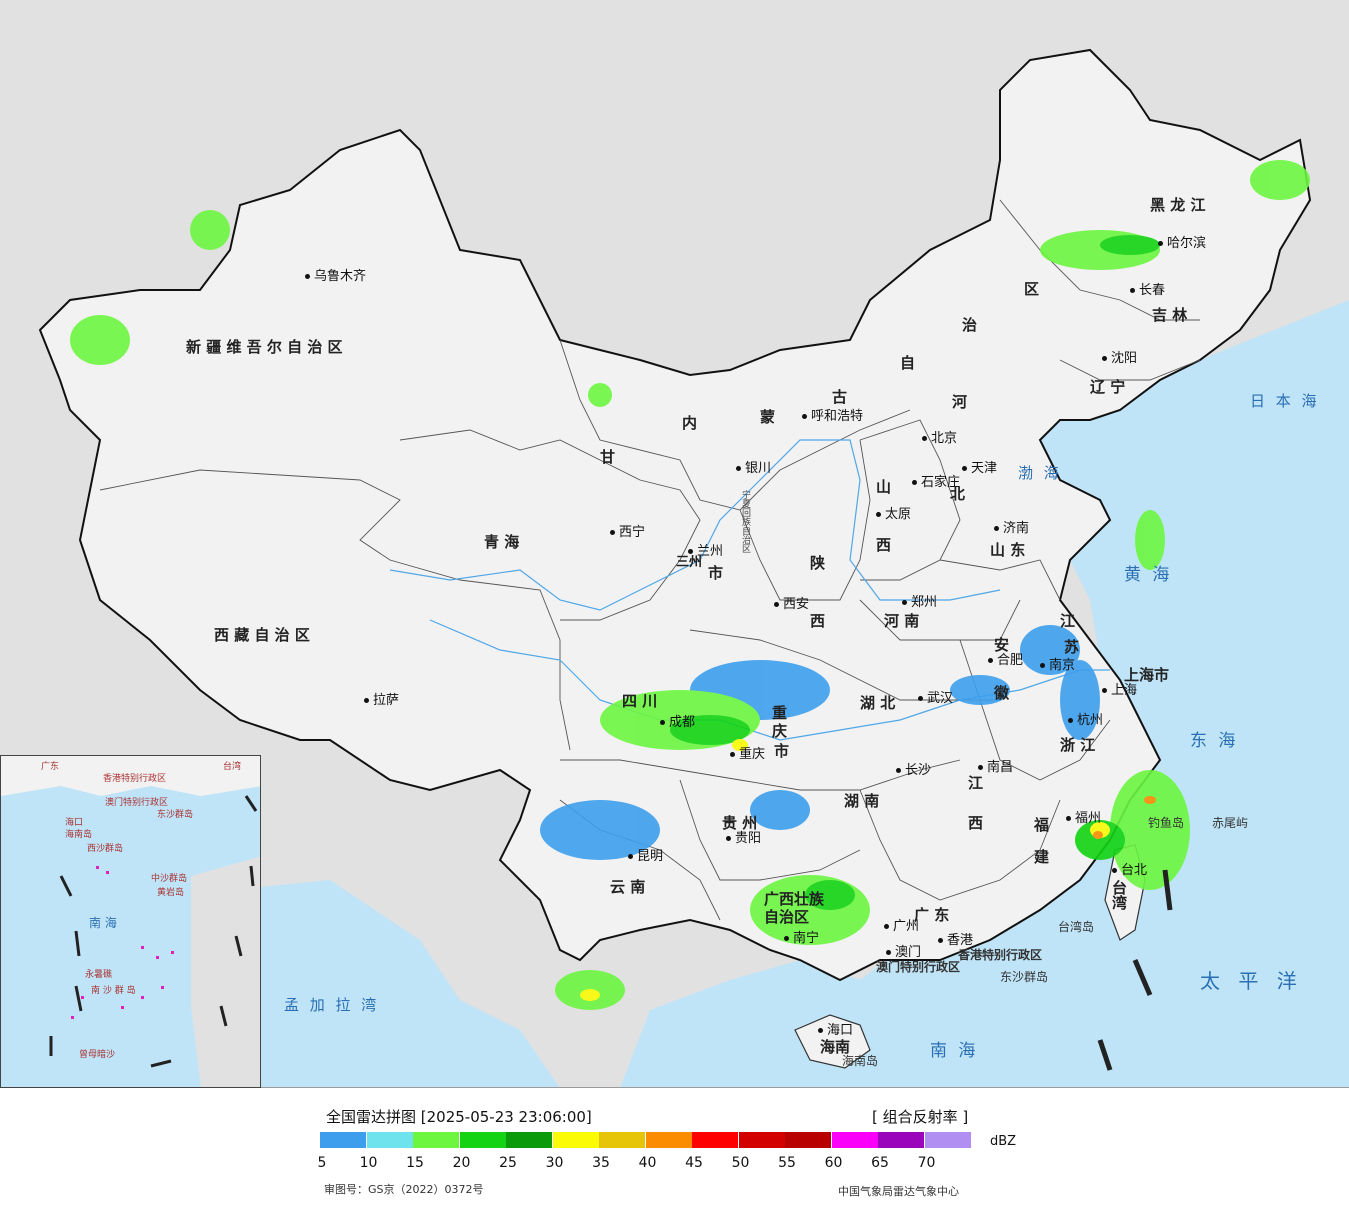 The height and width of the screenshot is (1208, 1349). What do you see at coordinates (743, 839) in the screenshot?
I see `city-label: 贵阳` at bounding box center [743, 839].